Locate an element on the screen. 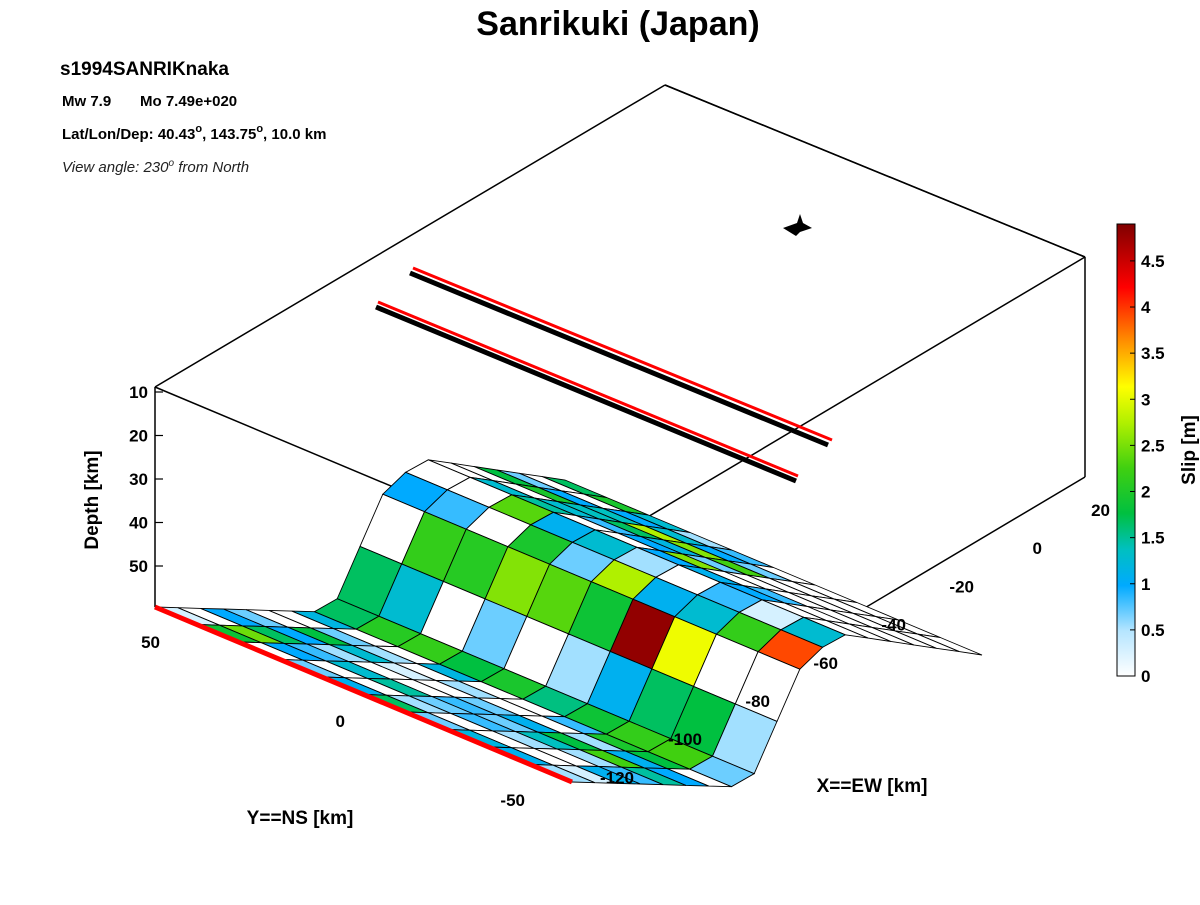 The width and height of the screenshot is (1200, 905). ew-tick-label: -120 is located at coordinates (617, 777).